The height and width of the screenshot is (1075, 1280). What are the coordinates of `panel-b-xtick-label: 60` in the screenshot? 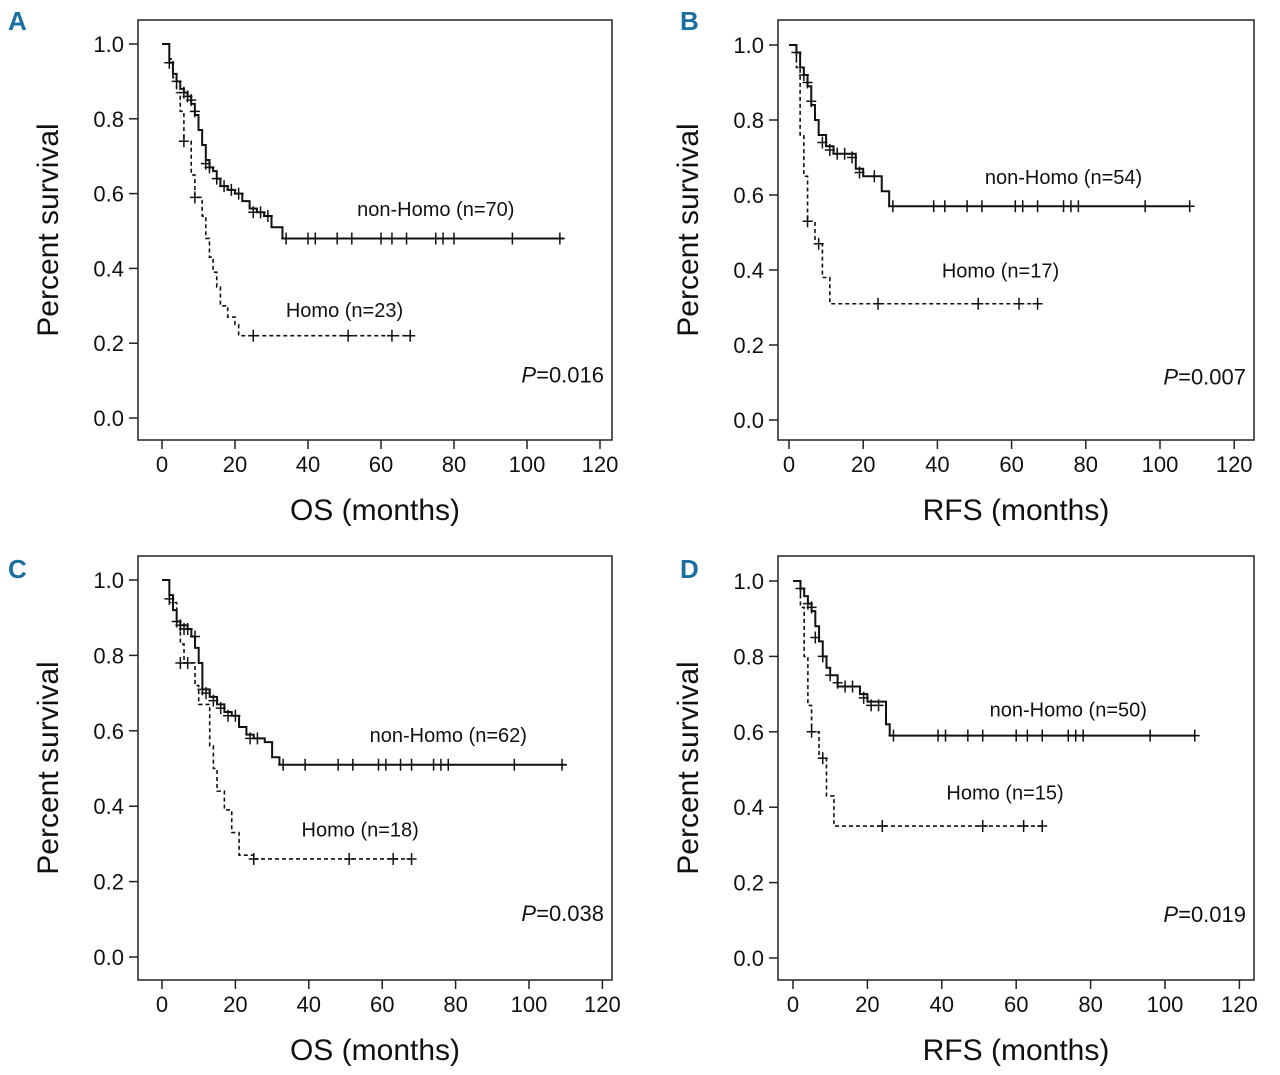 It's located at (1011, 464).